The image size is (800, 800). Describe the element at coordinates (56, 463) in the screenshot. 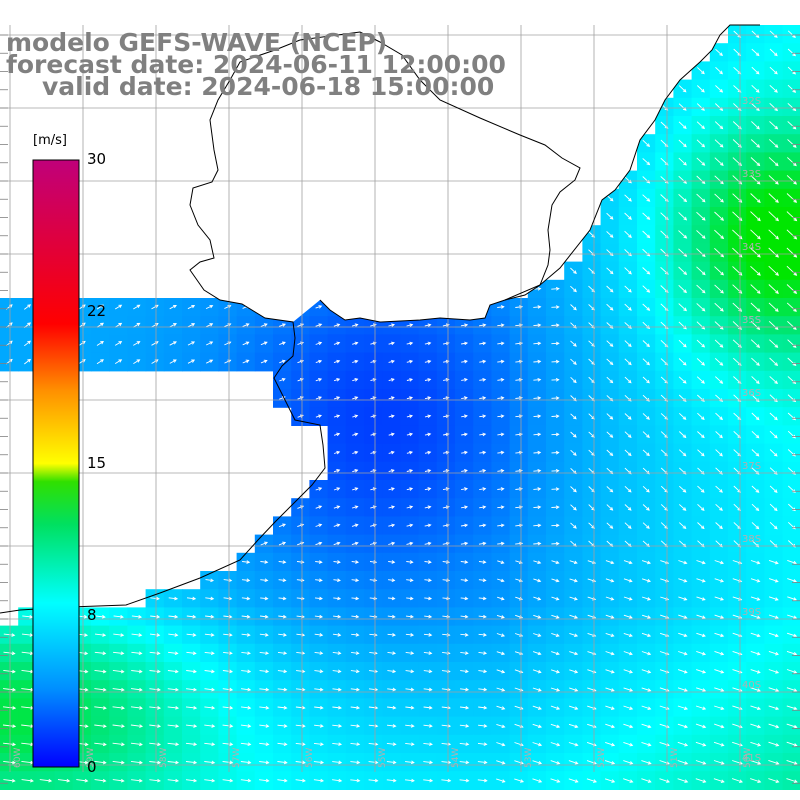

I see `colorbar-ramp` at that location.